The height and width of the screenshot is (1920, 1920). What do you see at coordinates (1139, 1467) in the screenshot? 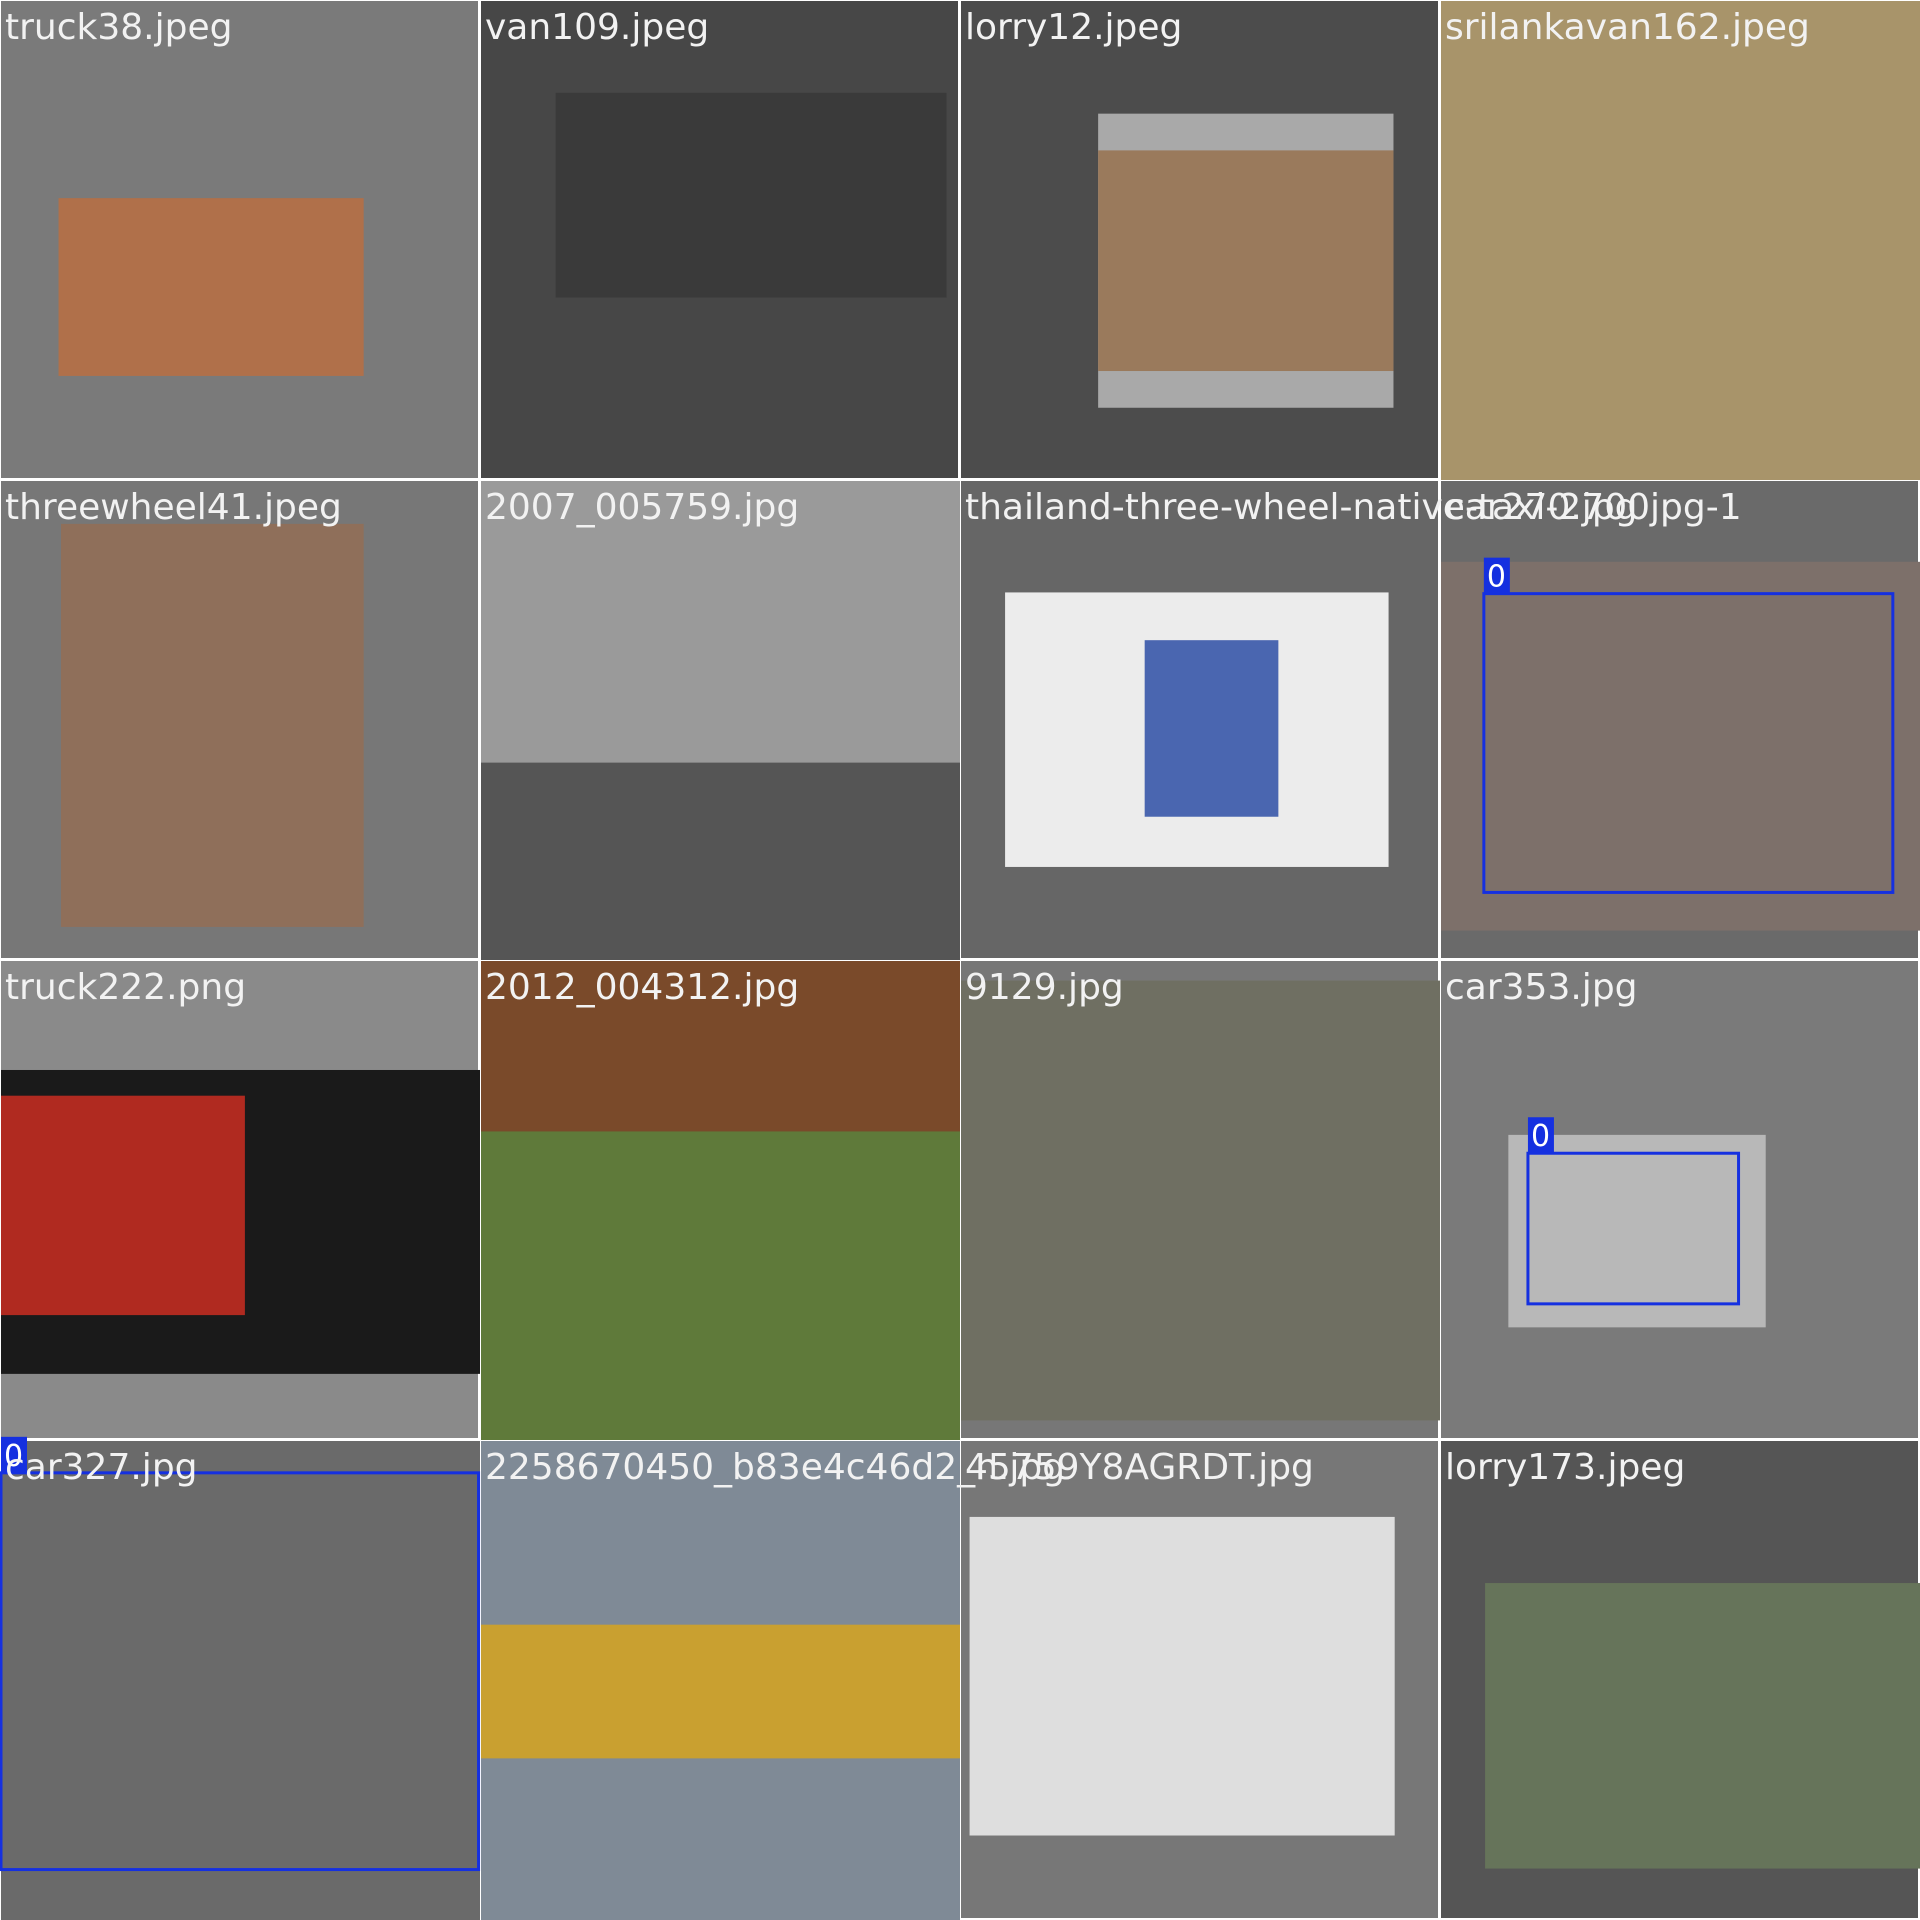
I see `filename: 45759Y8AGRDT.jpg` at bounding box center [1139, 1467].